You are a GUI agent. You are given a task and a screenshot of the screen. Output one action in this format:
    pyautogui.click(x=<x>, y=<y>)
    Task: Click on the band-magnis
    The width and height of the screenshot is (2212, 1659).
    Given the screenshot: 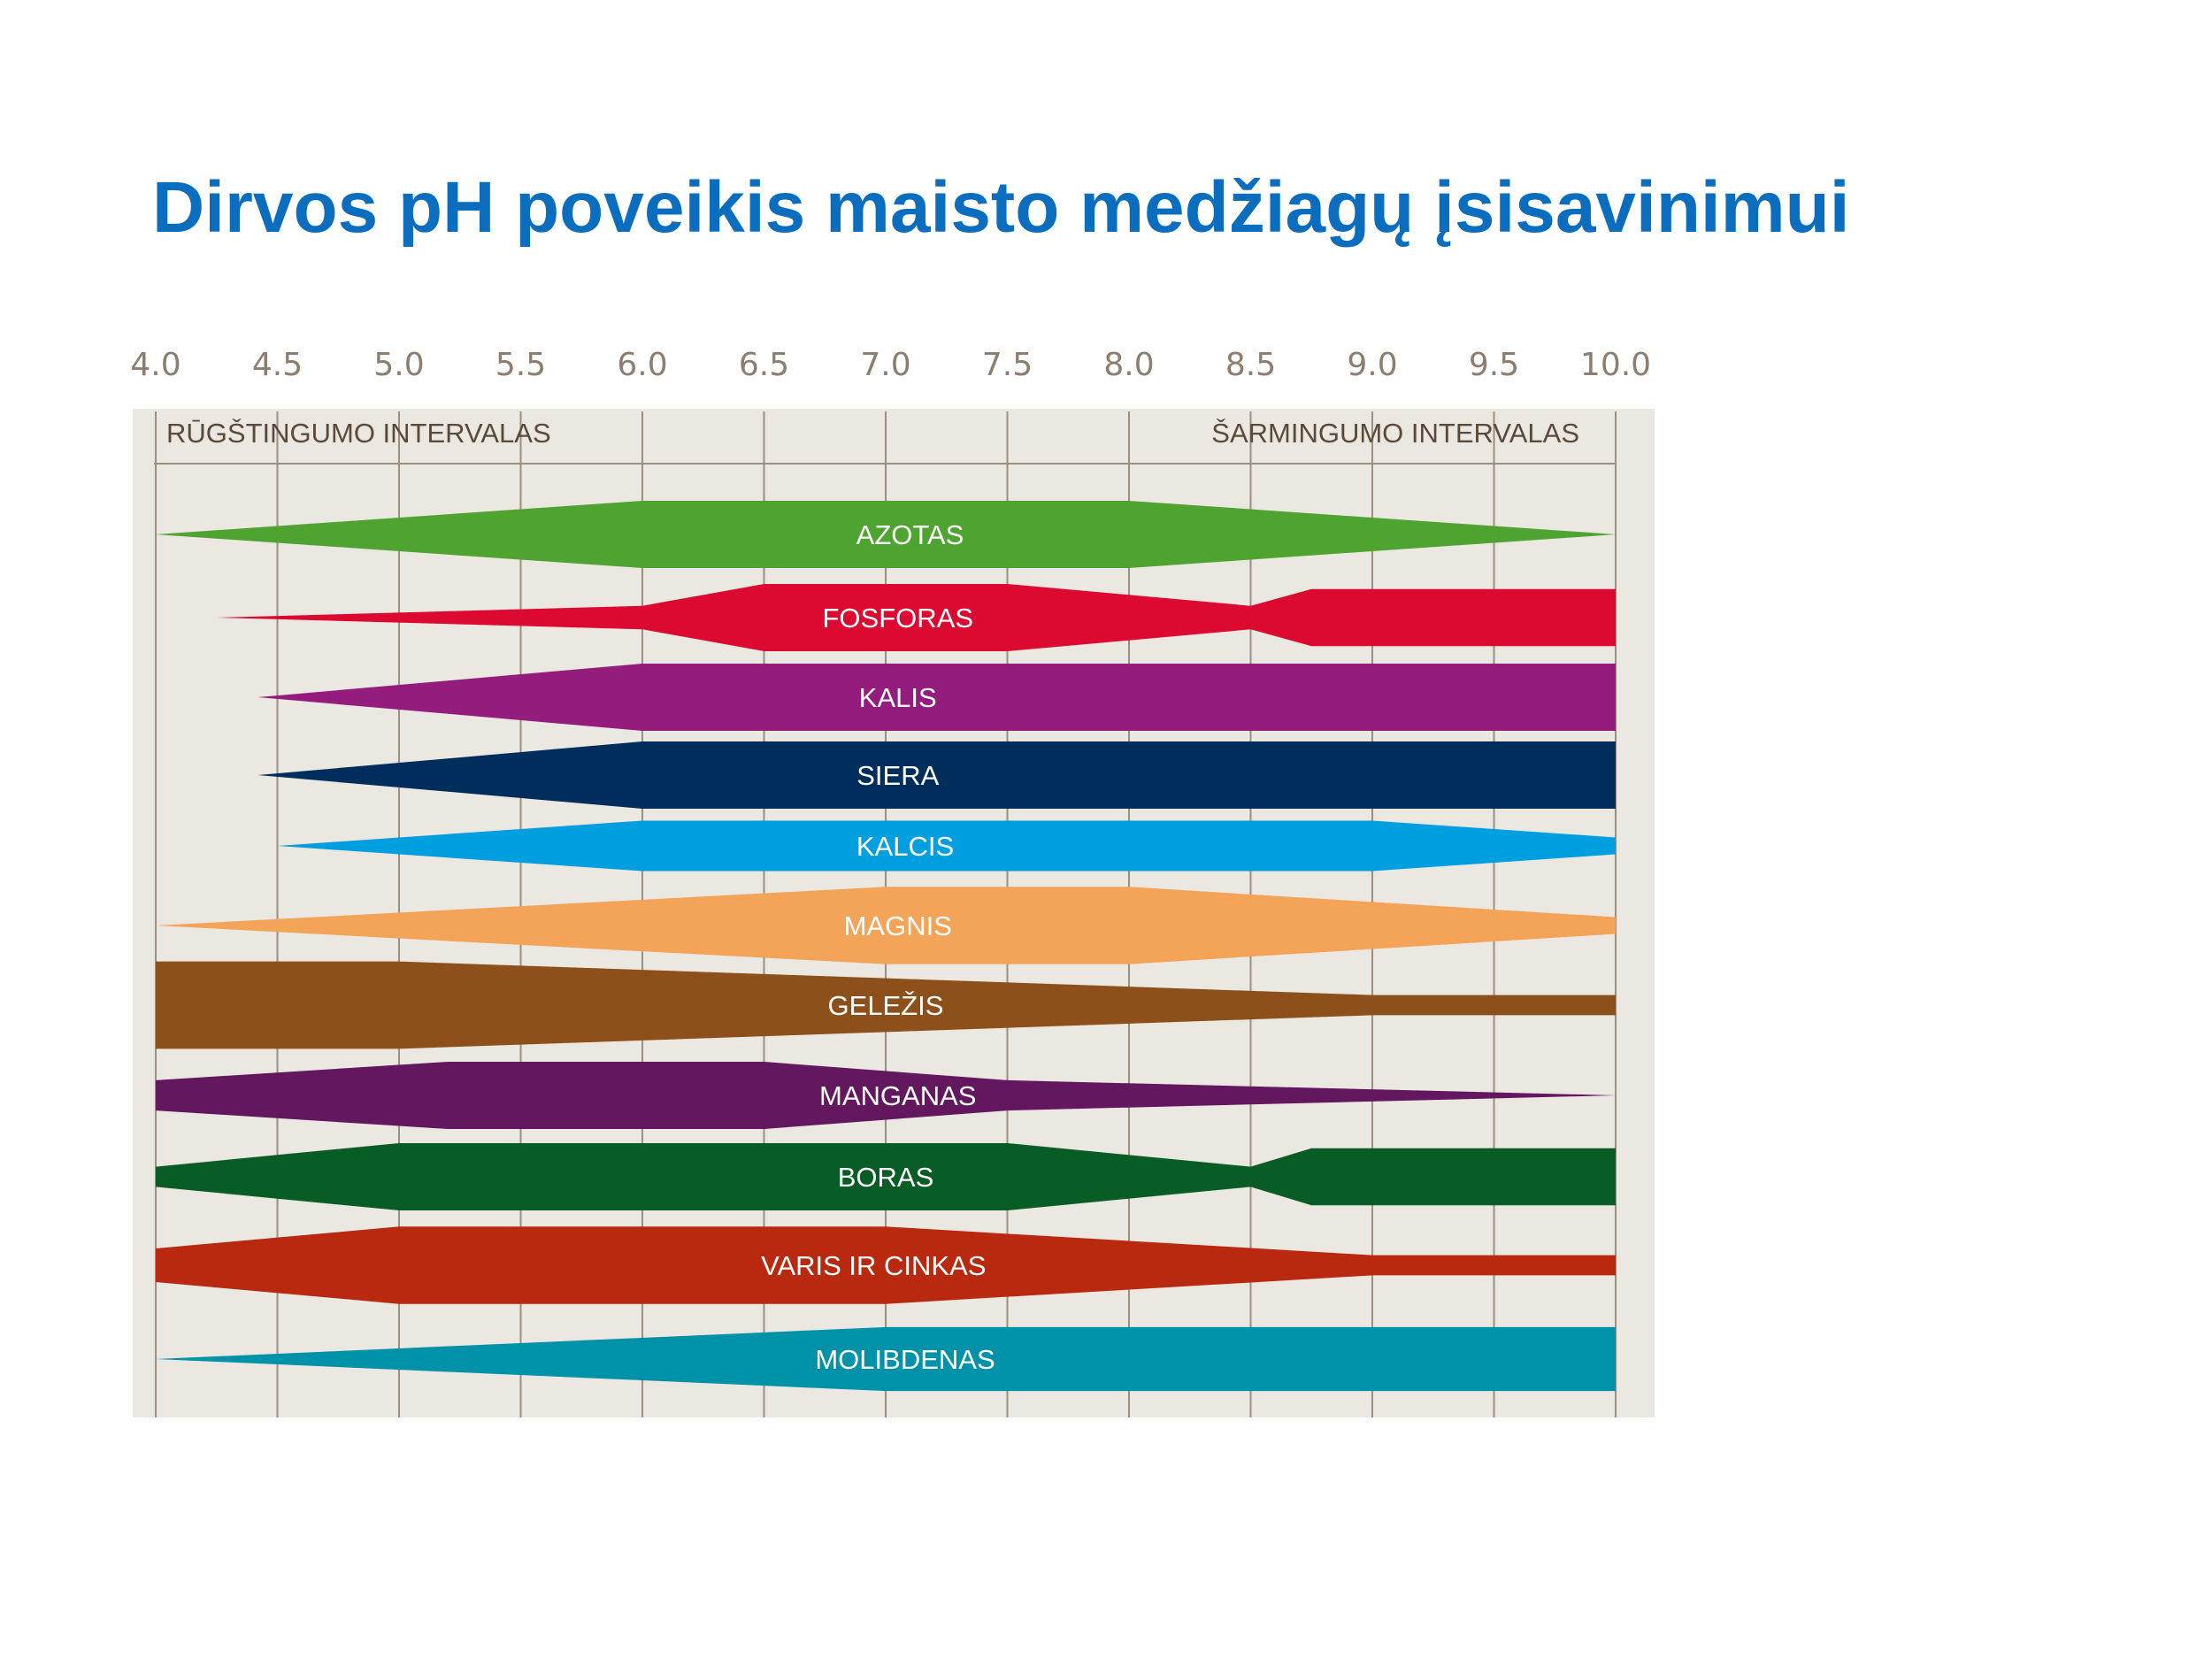 What is the action you would take?
    pyautogui.click(x=886, y=925)
    